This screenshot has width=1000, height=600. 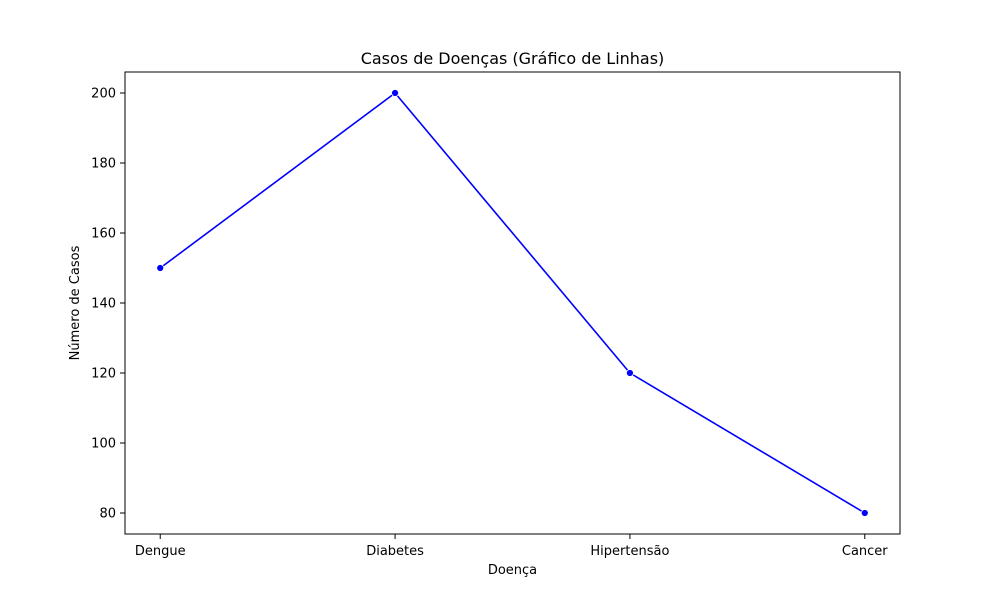 What do you see at coordinates (513, 58) in the screenshot?
I see `chart-title: Casos de Doenças (Gráfico de Linhas)` at bounding box center [513, 58].